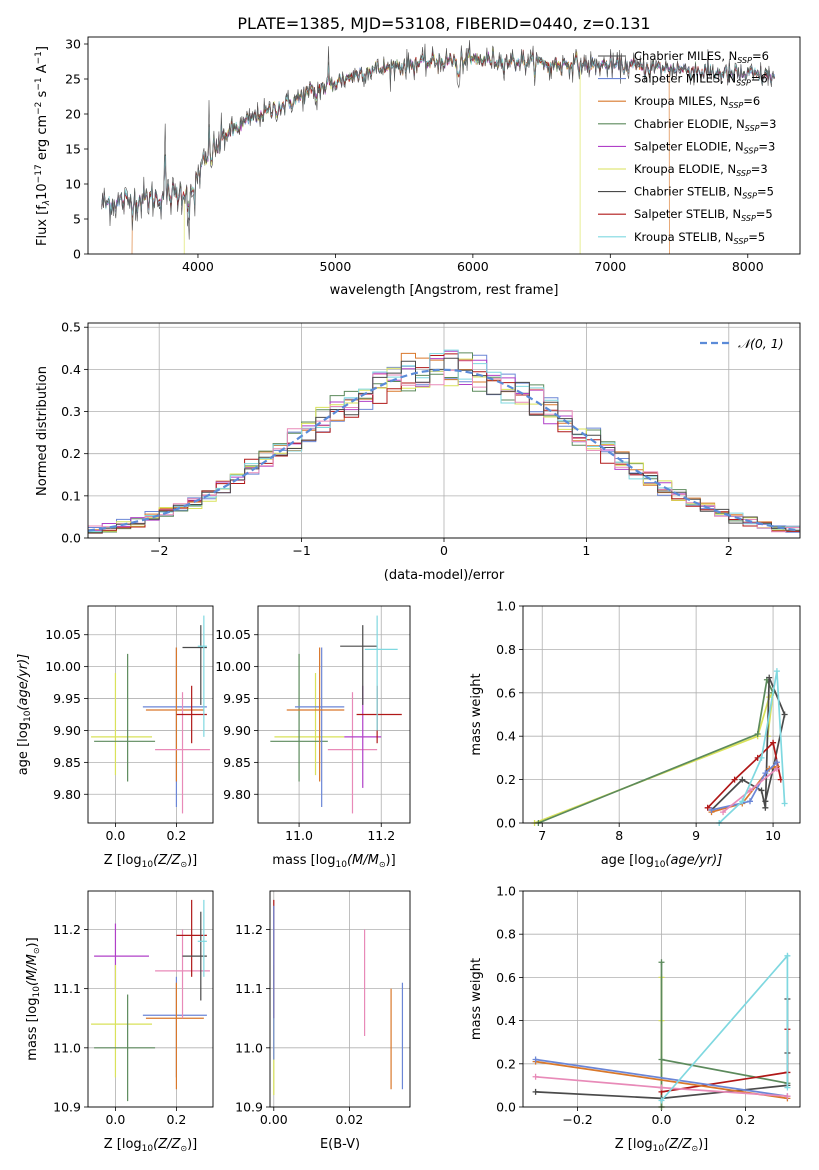 The image size is (819, 1170). What do you see at coordinates (473, 266) in the screenshot?
I see `x-tick-label: 6000` at bounding box center [473, 266].